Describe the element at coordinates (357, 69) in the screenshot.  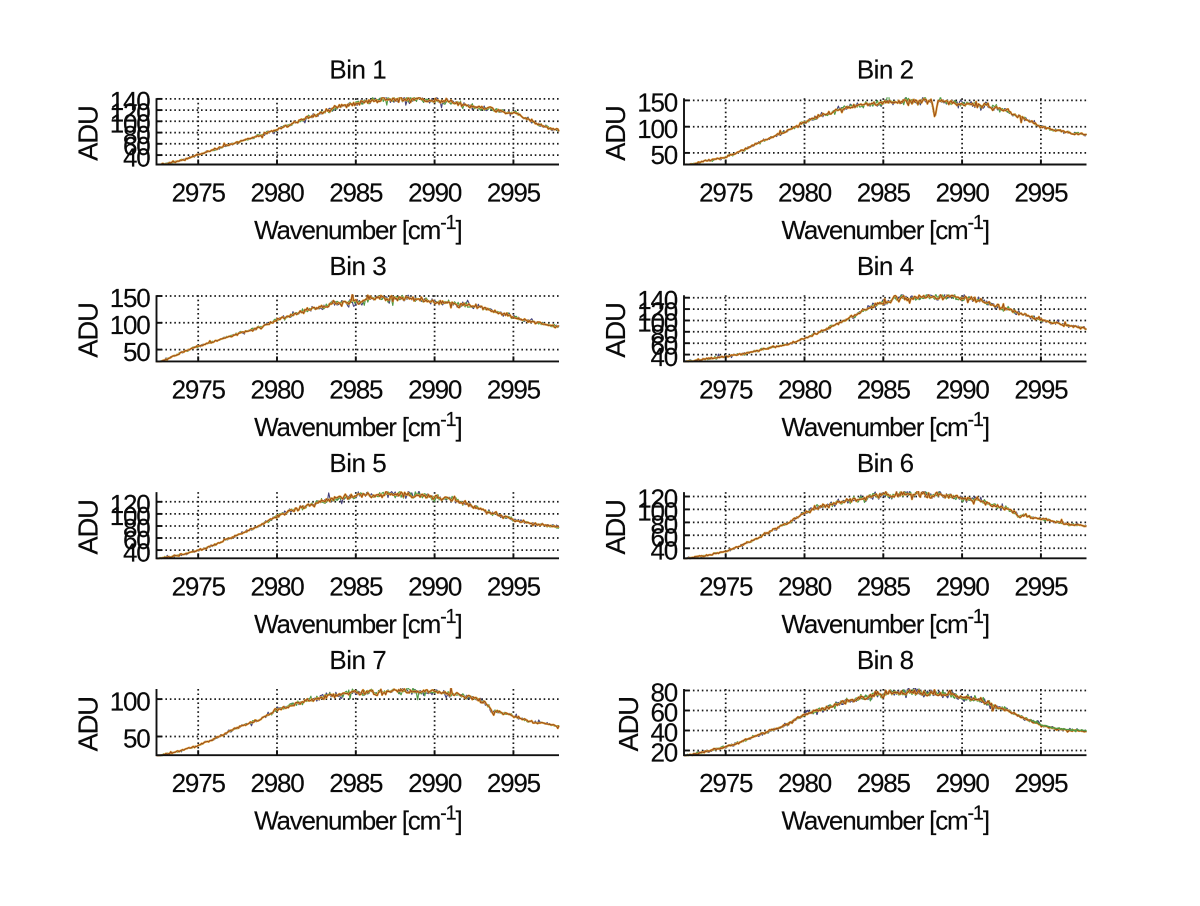
I see `svg-text: Bin 1` at that location.